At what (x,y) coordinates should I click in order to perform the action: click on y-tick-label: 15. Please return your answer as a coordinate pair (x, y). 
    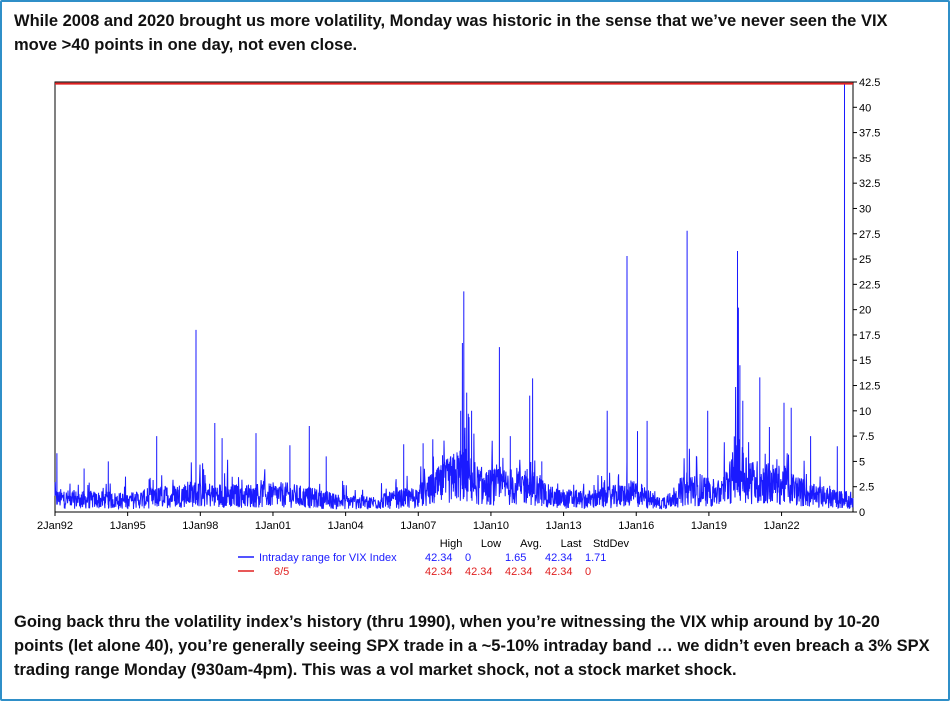
    Looking at the image, I should click on (865, 361).